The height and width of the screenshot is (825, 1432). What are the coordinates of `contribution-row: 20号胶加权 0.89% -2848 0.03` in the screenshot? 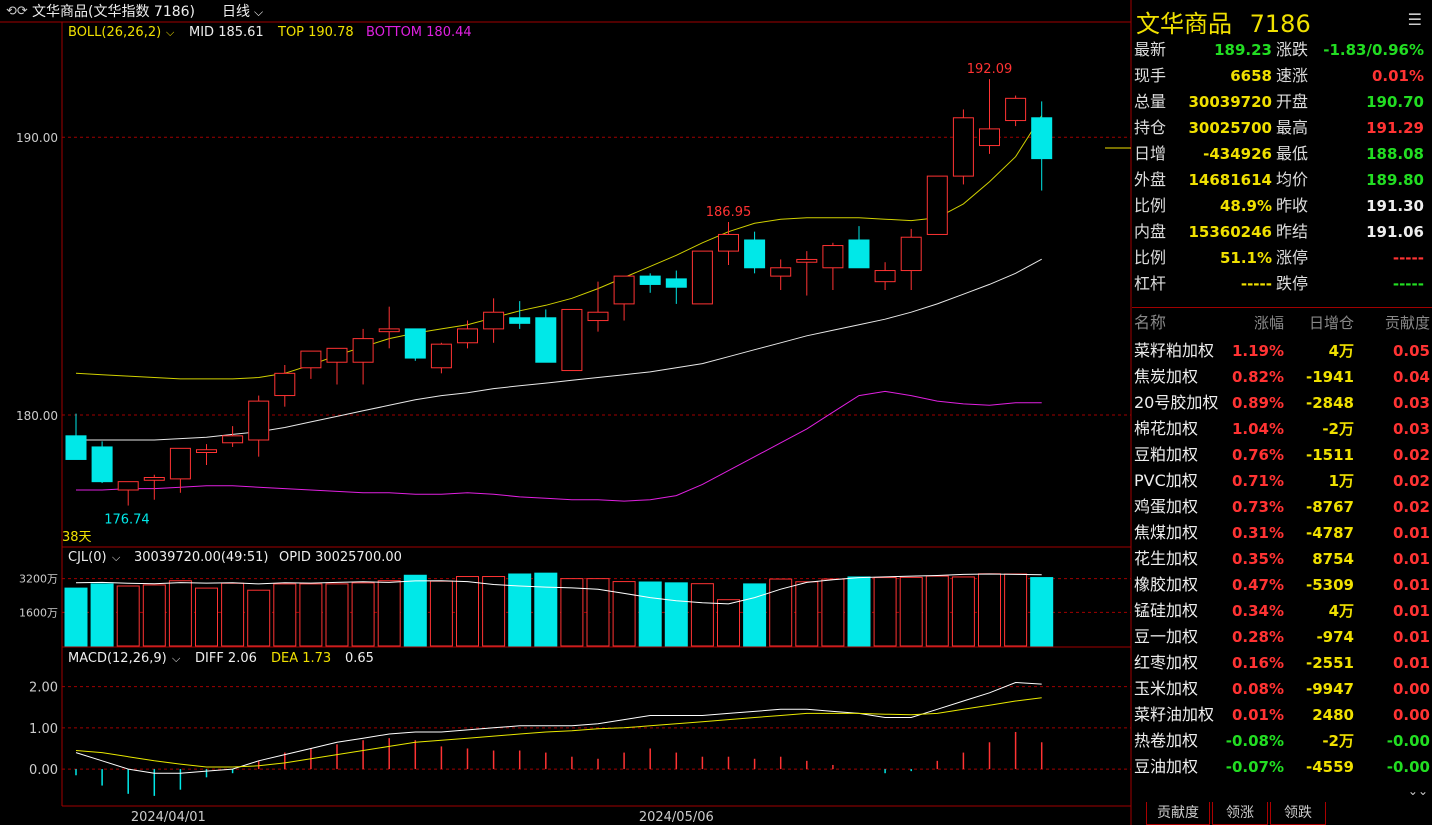 It's located at (1282, 403).